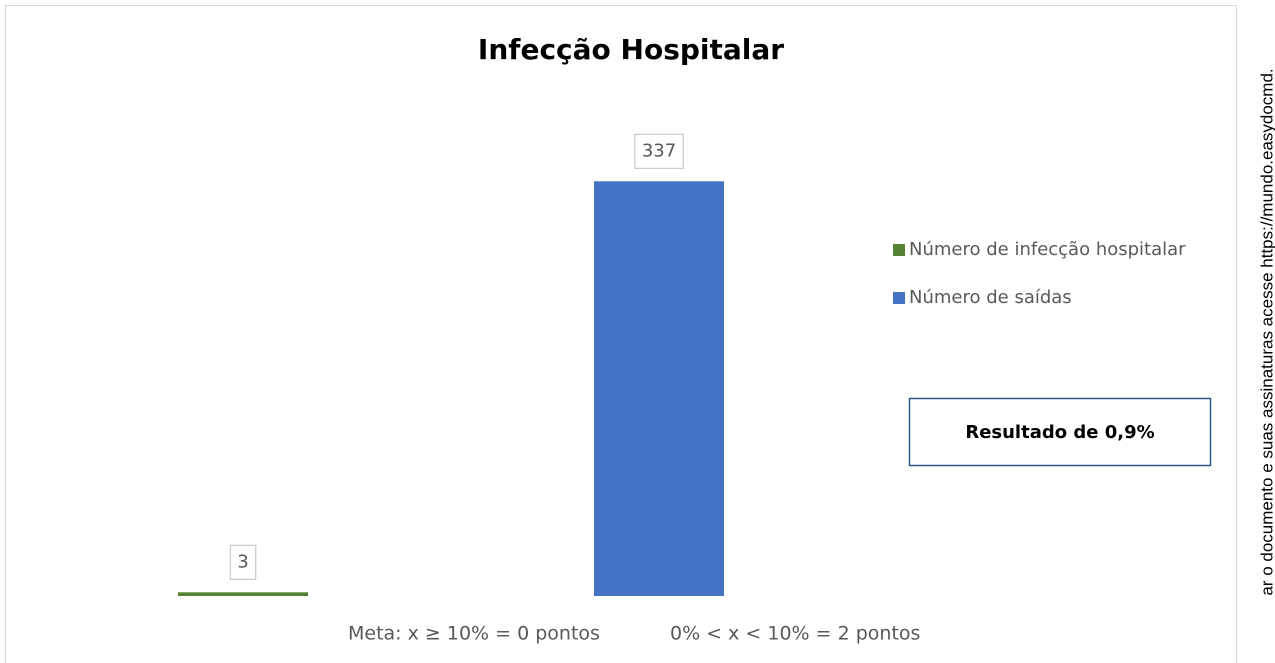 The width and height of the screenshot is (1275, 663). What do you see at coordinates (795, 634) in the screenshot?
I see `goal-text: 0% < x < 10% = 2 pontos` at bounding box center [795, 634].